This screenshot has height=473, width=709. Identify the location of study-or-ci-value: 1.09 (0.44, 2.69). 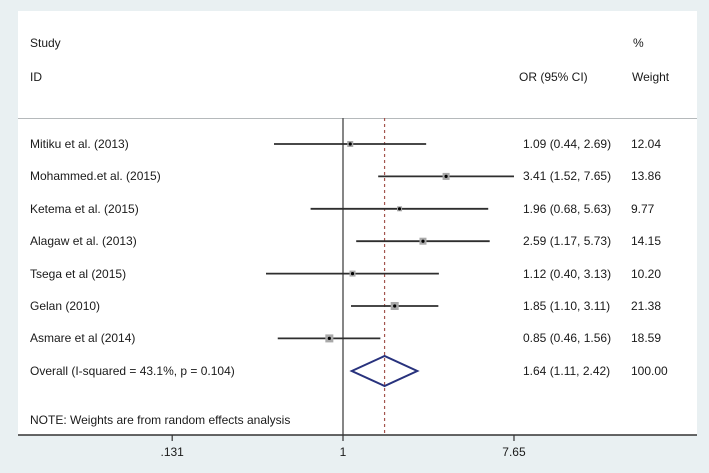
(567, 144).